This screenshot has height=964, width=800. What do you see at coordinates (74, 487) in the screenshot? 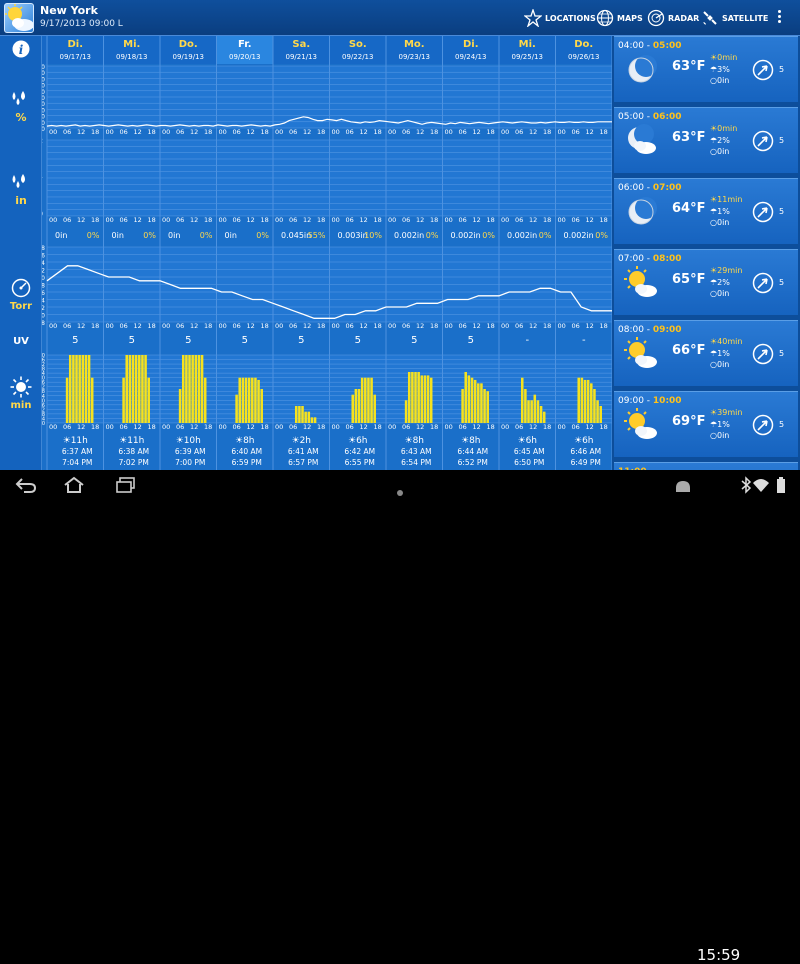
I see `home-icon` at bounding box center [74, 487].